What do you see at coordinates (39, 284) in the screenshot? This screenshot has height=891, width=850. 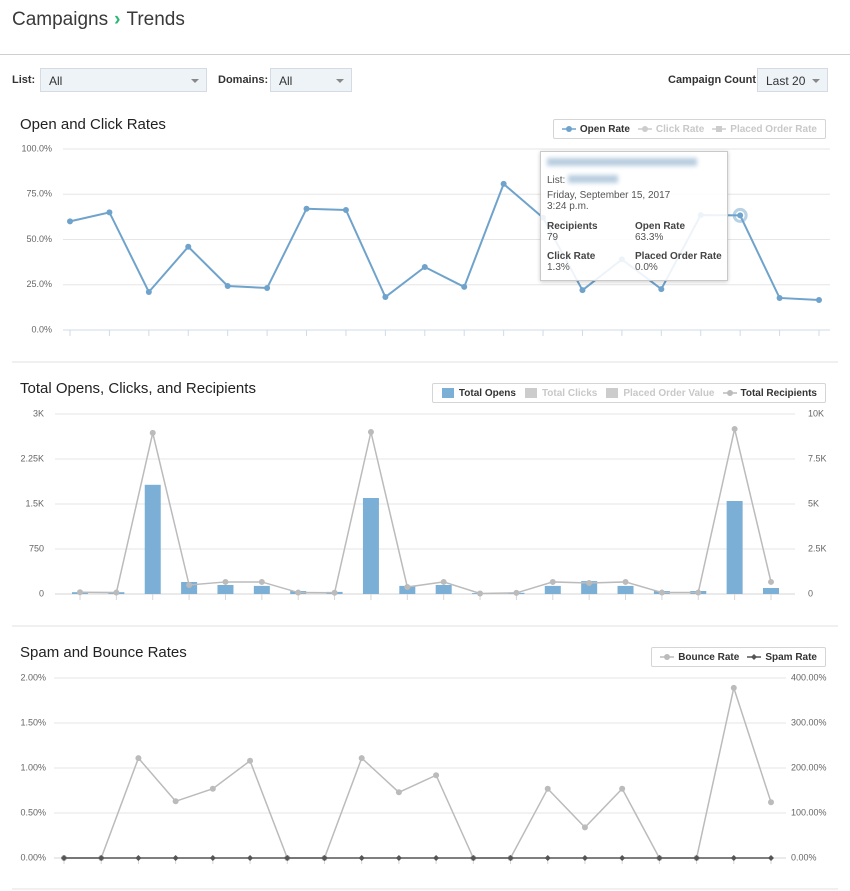 I see `y-tick-label: 25.0%` at bounding box center [39, 284].